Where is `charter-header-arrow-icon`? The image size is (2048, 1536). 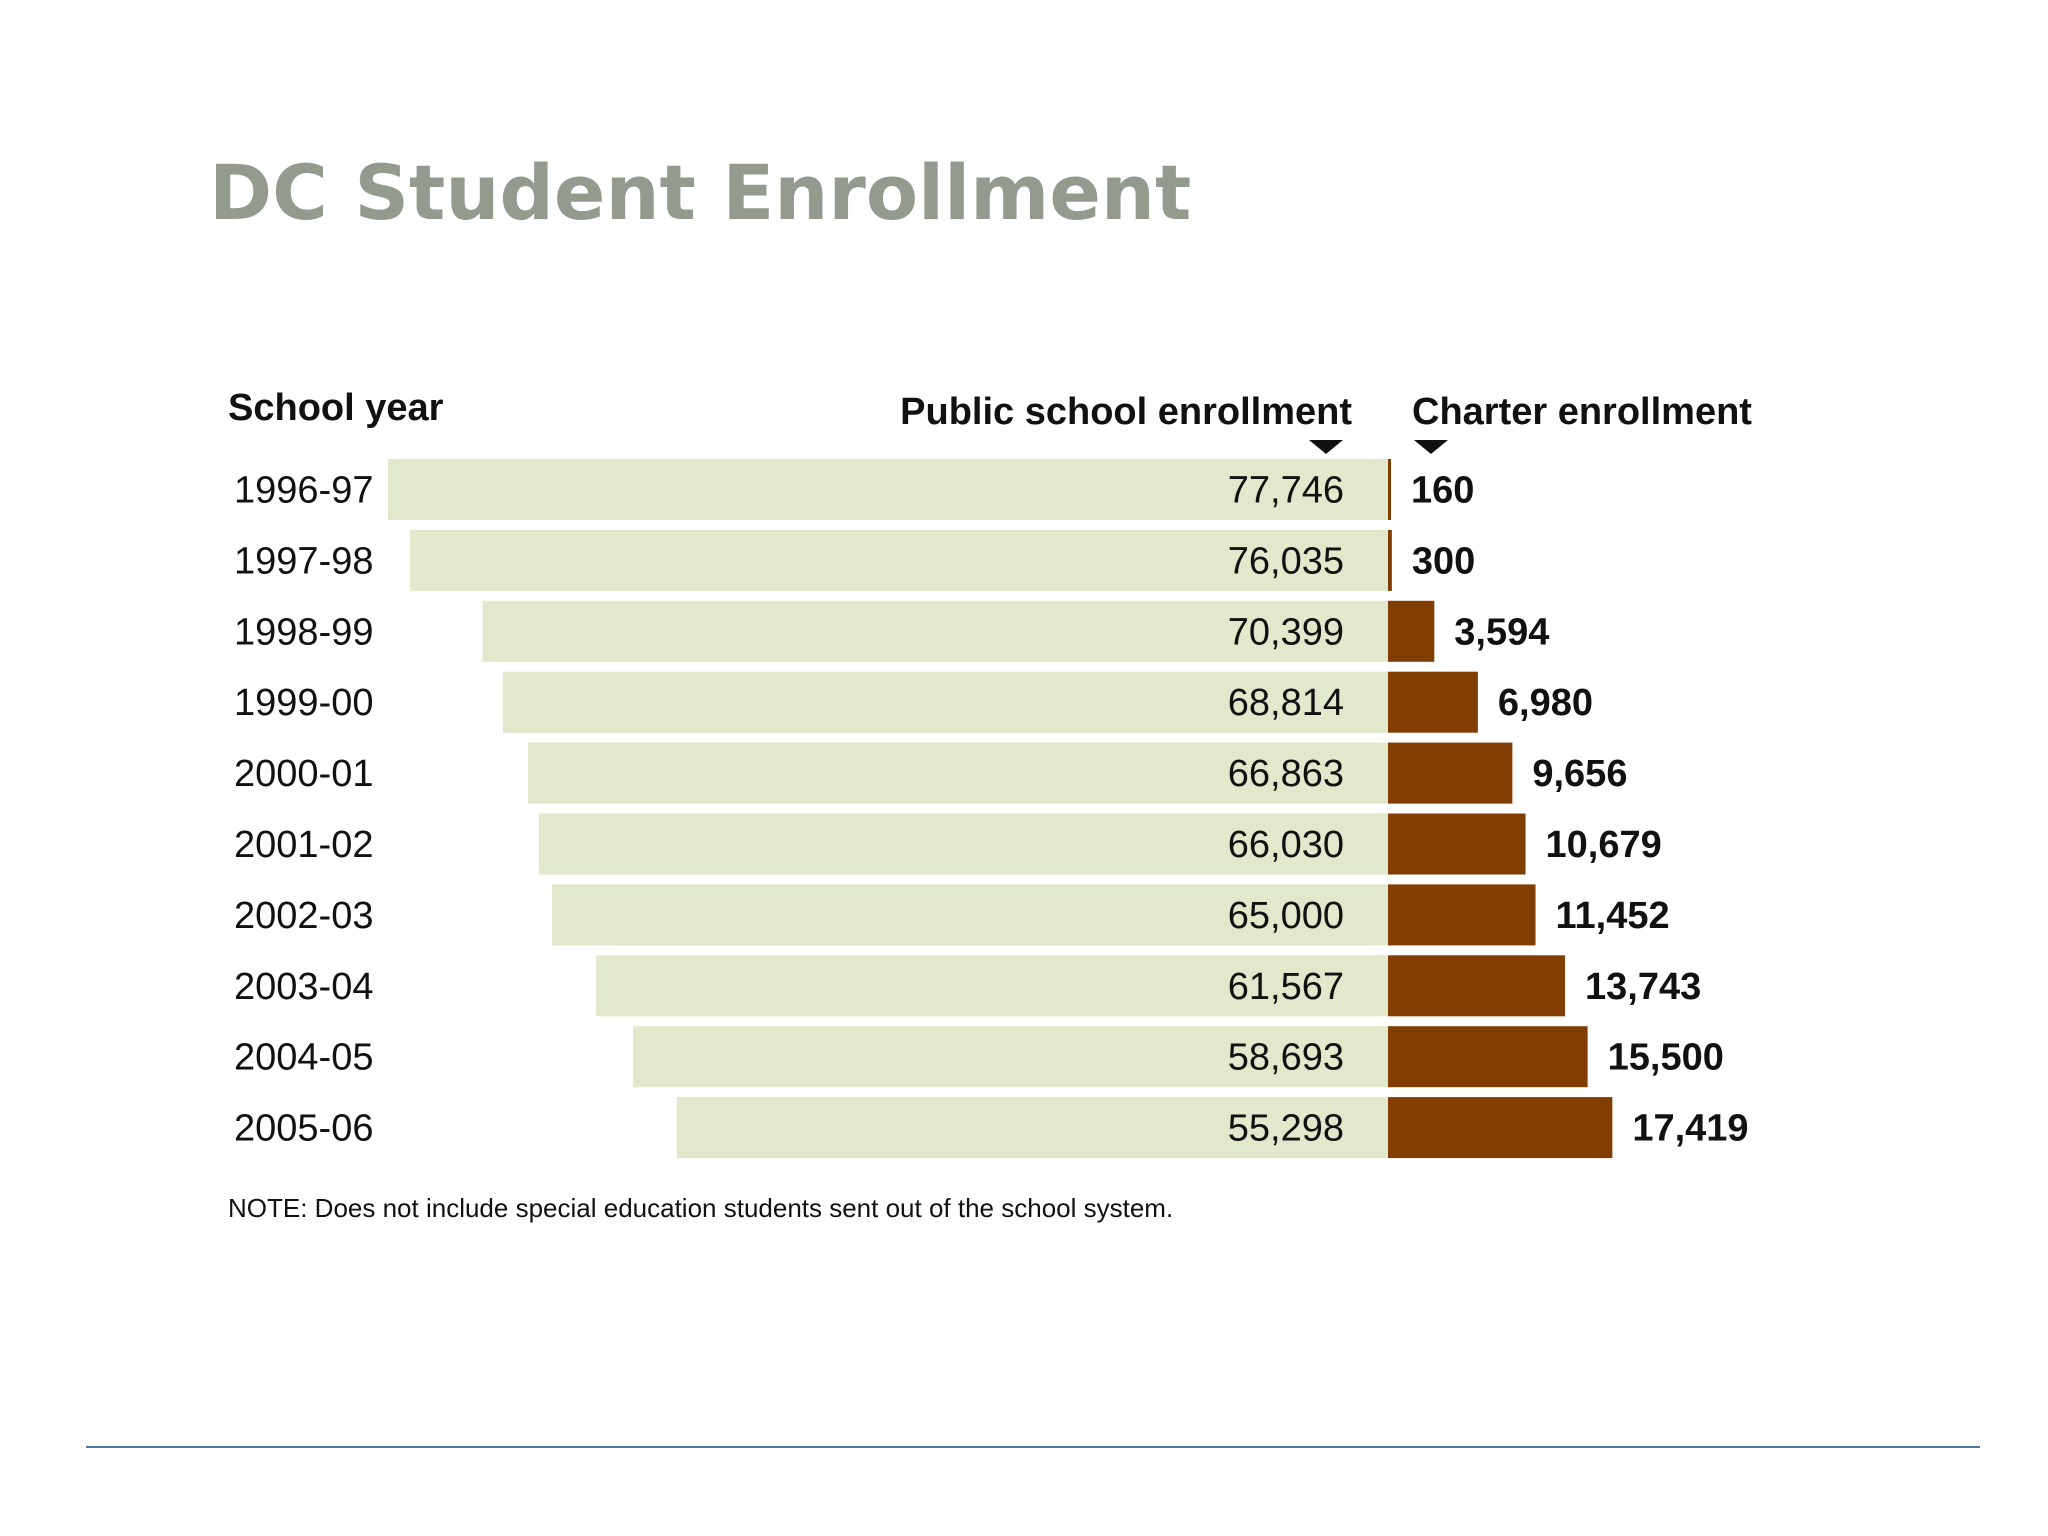 charter-header-arrow-icon is located at coordinates (1431, 447).